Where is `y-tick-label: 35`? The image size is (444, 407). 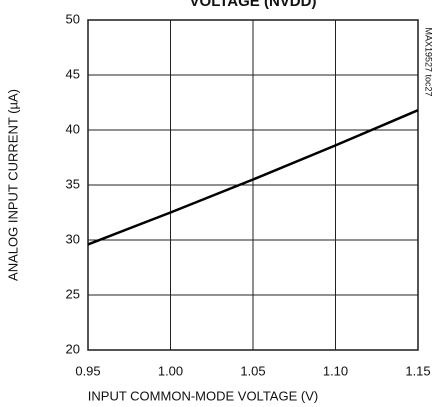 y-tick-label: 35 is located at coordinates (73, 183).